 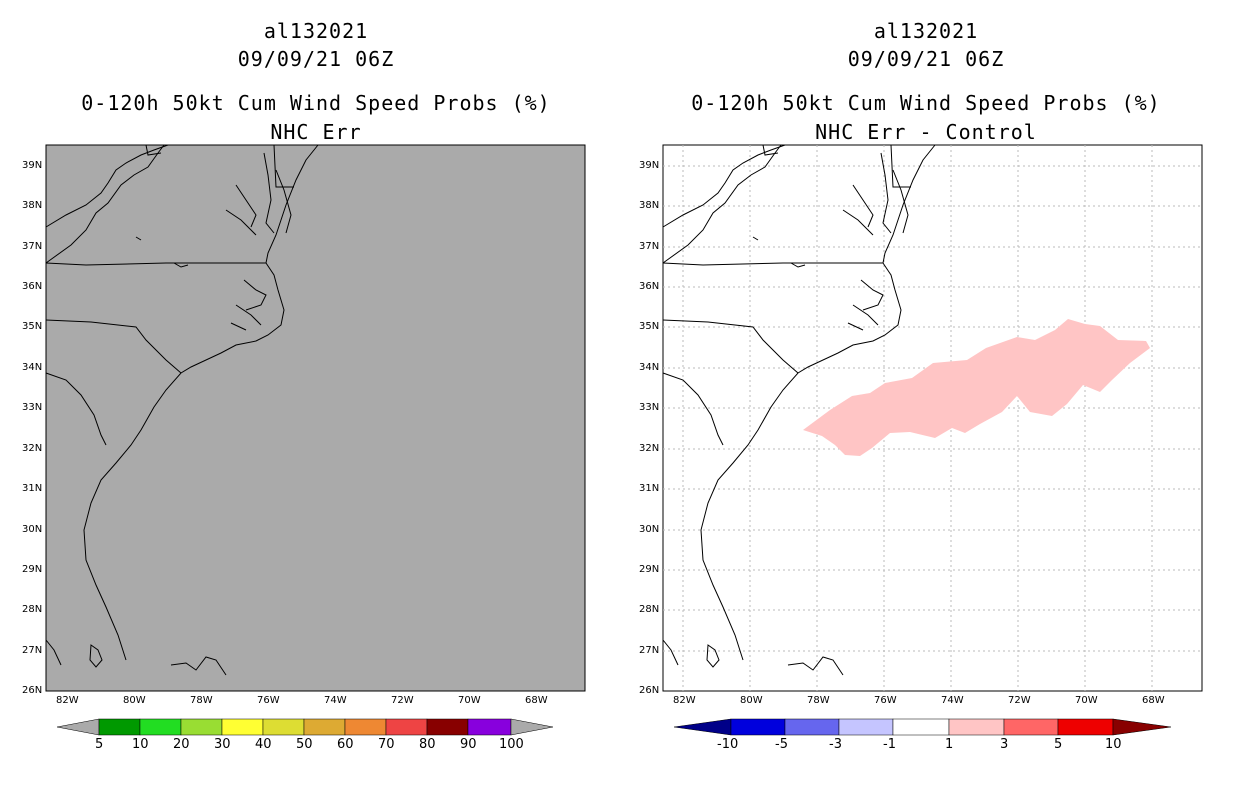 What do you see at coordinates (702, 727) in the screenshot?
I see `right-colorbar-low-triangle` at bounding box center [702, 727].